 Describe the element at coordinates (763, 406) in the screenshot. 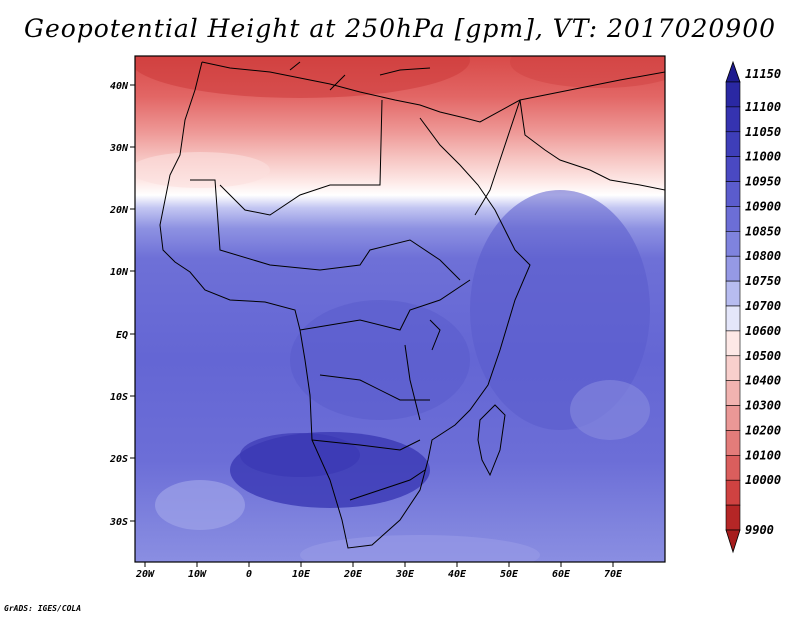

I see `colorbar-level-label: 10300` at that location.